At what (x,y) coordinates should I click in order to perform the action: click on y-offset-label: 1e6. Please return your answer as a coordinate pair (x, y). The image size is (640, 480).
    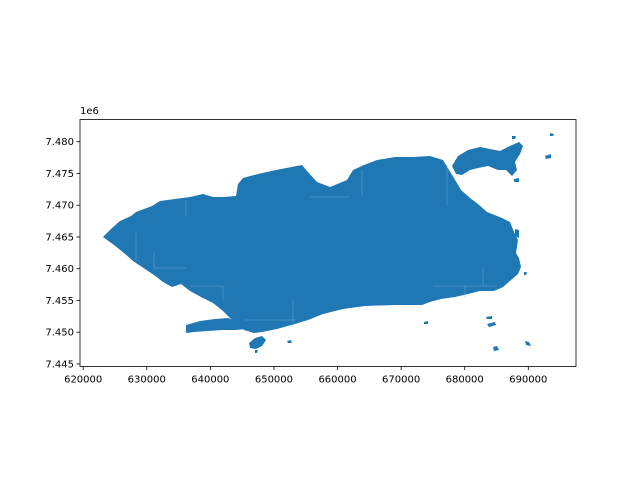
    Looking at the image, I should click on (89, 111).